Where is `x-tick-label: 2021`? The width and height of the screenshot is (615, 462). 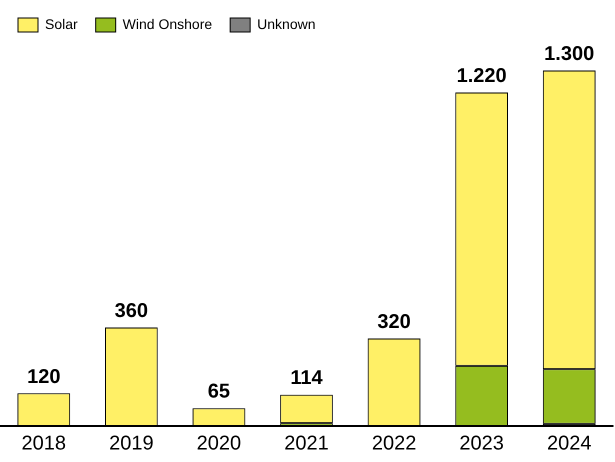
x-tick-label: 2021 is located at coordinates (306, 443).